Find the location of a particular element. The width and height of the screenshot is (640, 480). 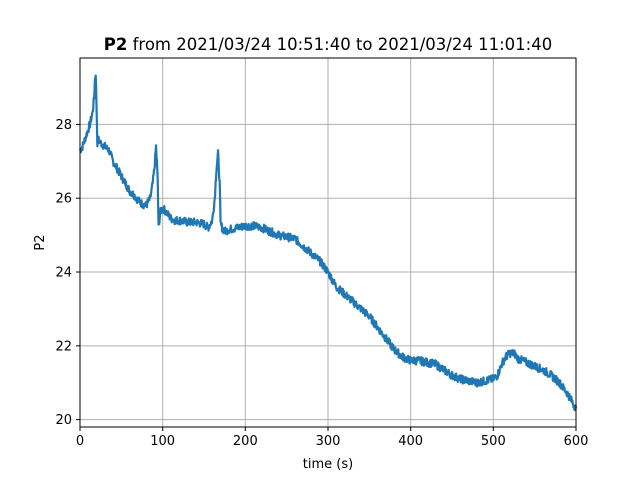

y-axis-label: P2 is located at coordinates (40, 242).